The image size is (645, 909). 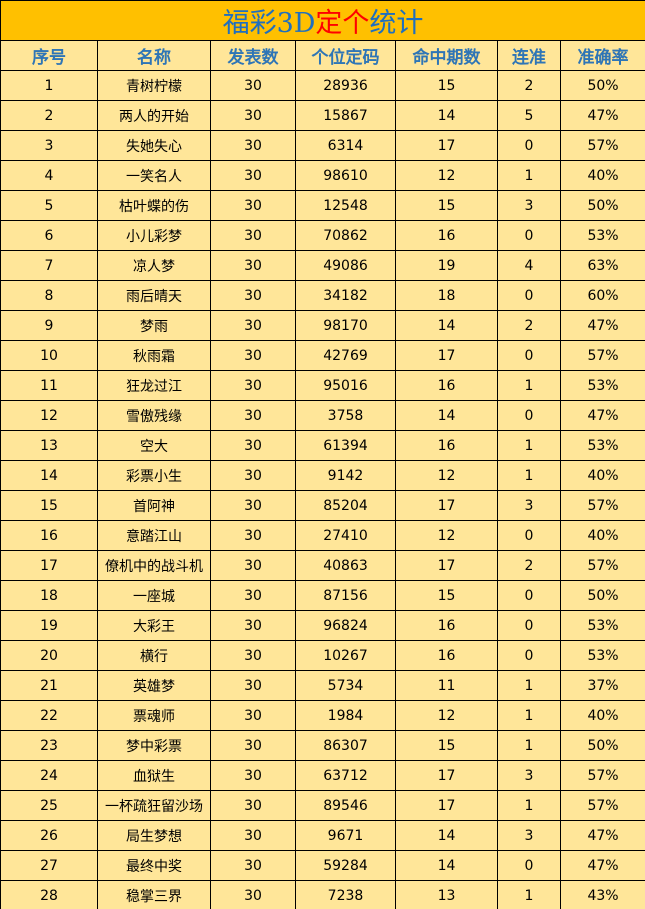 I want to click on table-row: 23 梦中彩票 30 86307 15 1 50%, so click(x=322, y=745).